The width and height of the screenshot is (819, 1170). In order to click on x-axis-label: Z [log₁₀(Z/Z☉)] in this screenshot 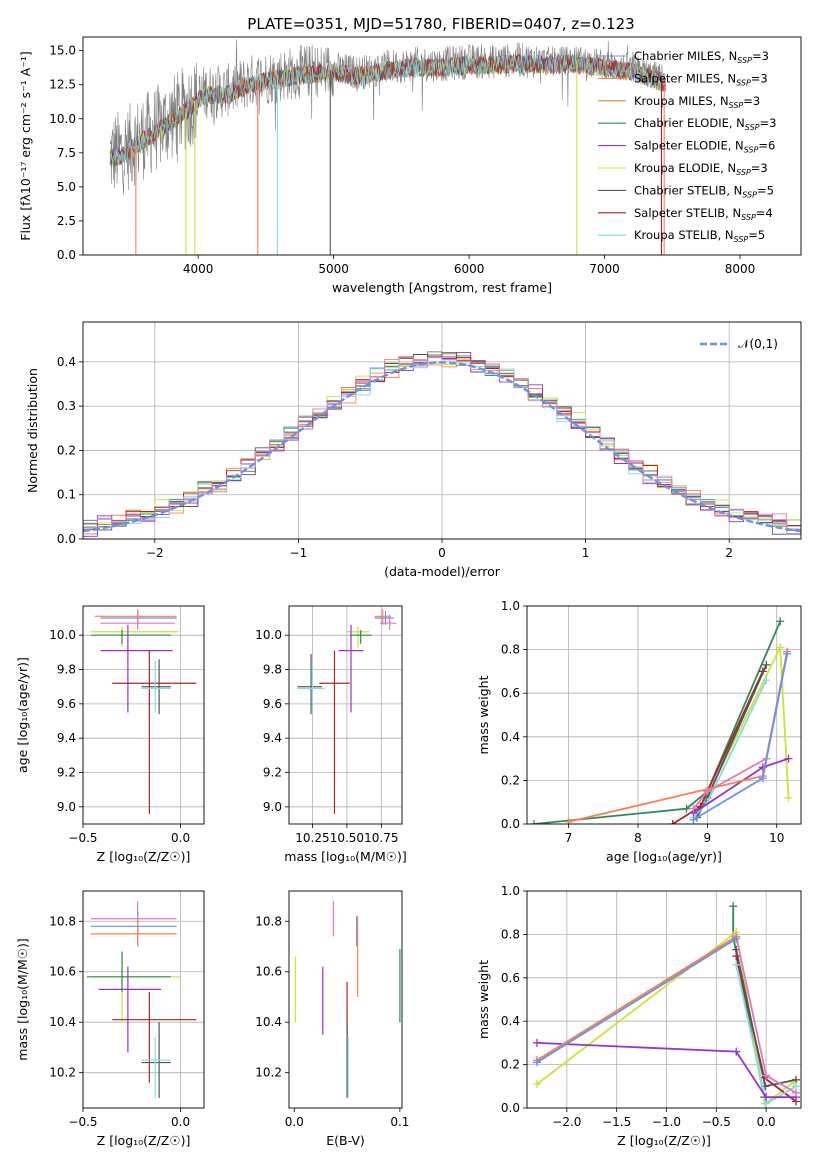, I will do `click(144, 856)`.